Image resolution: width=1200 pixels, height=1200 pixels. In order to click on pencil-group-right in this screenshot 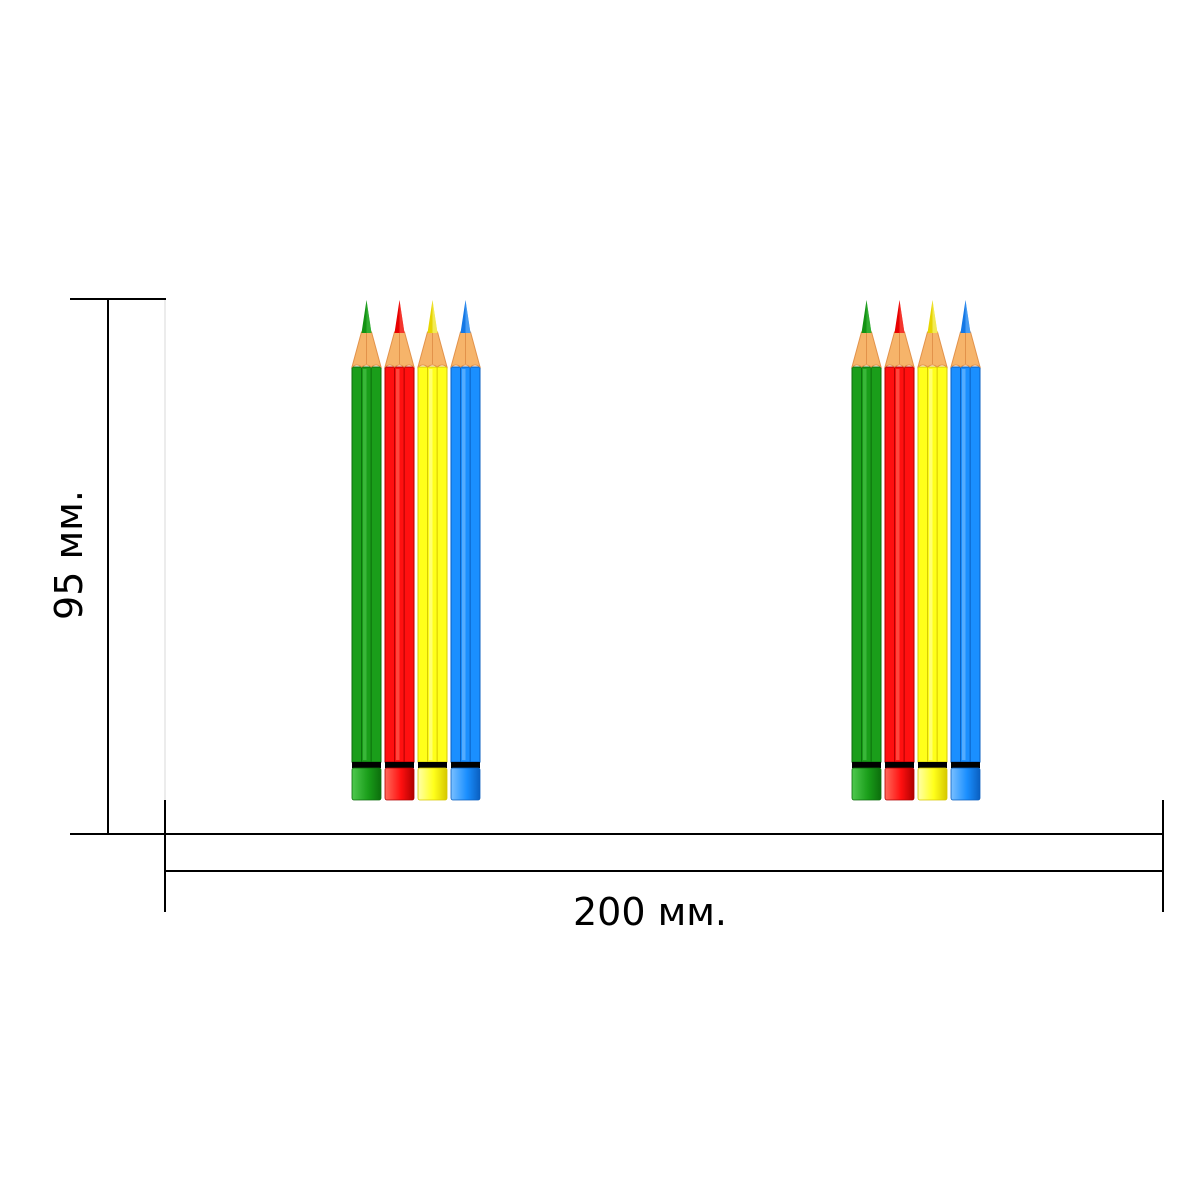, I will do `click(916, 550)`.